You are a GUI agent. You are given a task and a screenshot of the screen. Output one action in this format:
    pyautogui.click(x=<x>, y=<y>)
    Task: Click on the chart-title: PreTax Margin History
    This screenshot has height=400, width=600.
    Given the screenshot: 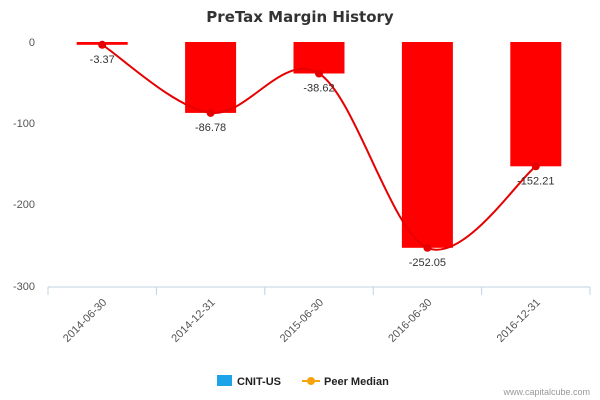 What is the action you would take?
    pyautogui.click(x=300, y=17)
    